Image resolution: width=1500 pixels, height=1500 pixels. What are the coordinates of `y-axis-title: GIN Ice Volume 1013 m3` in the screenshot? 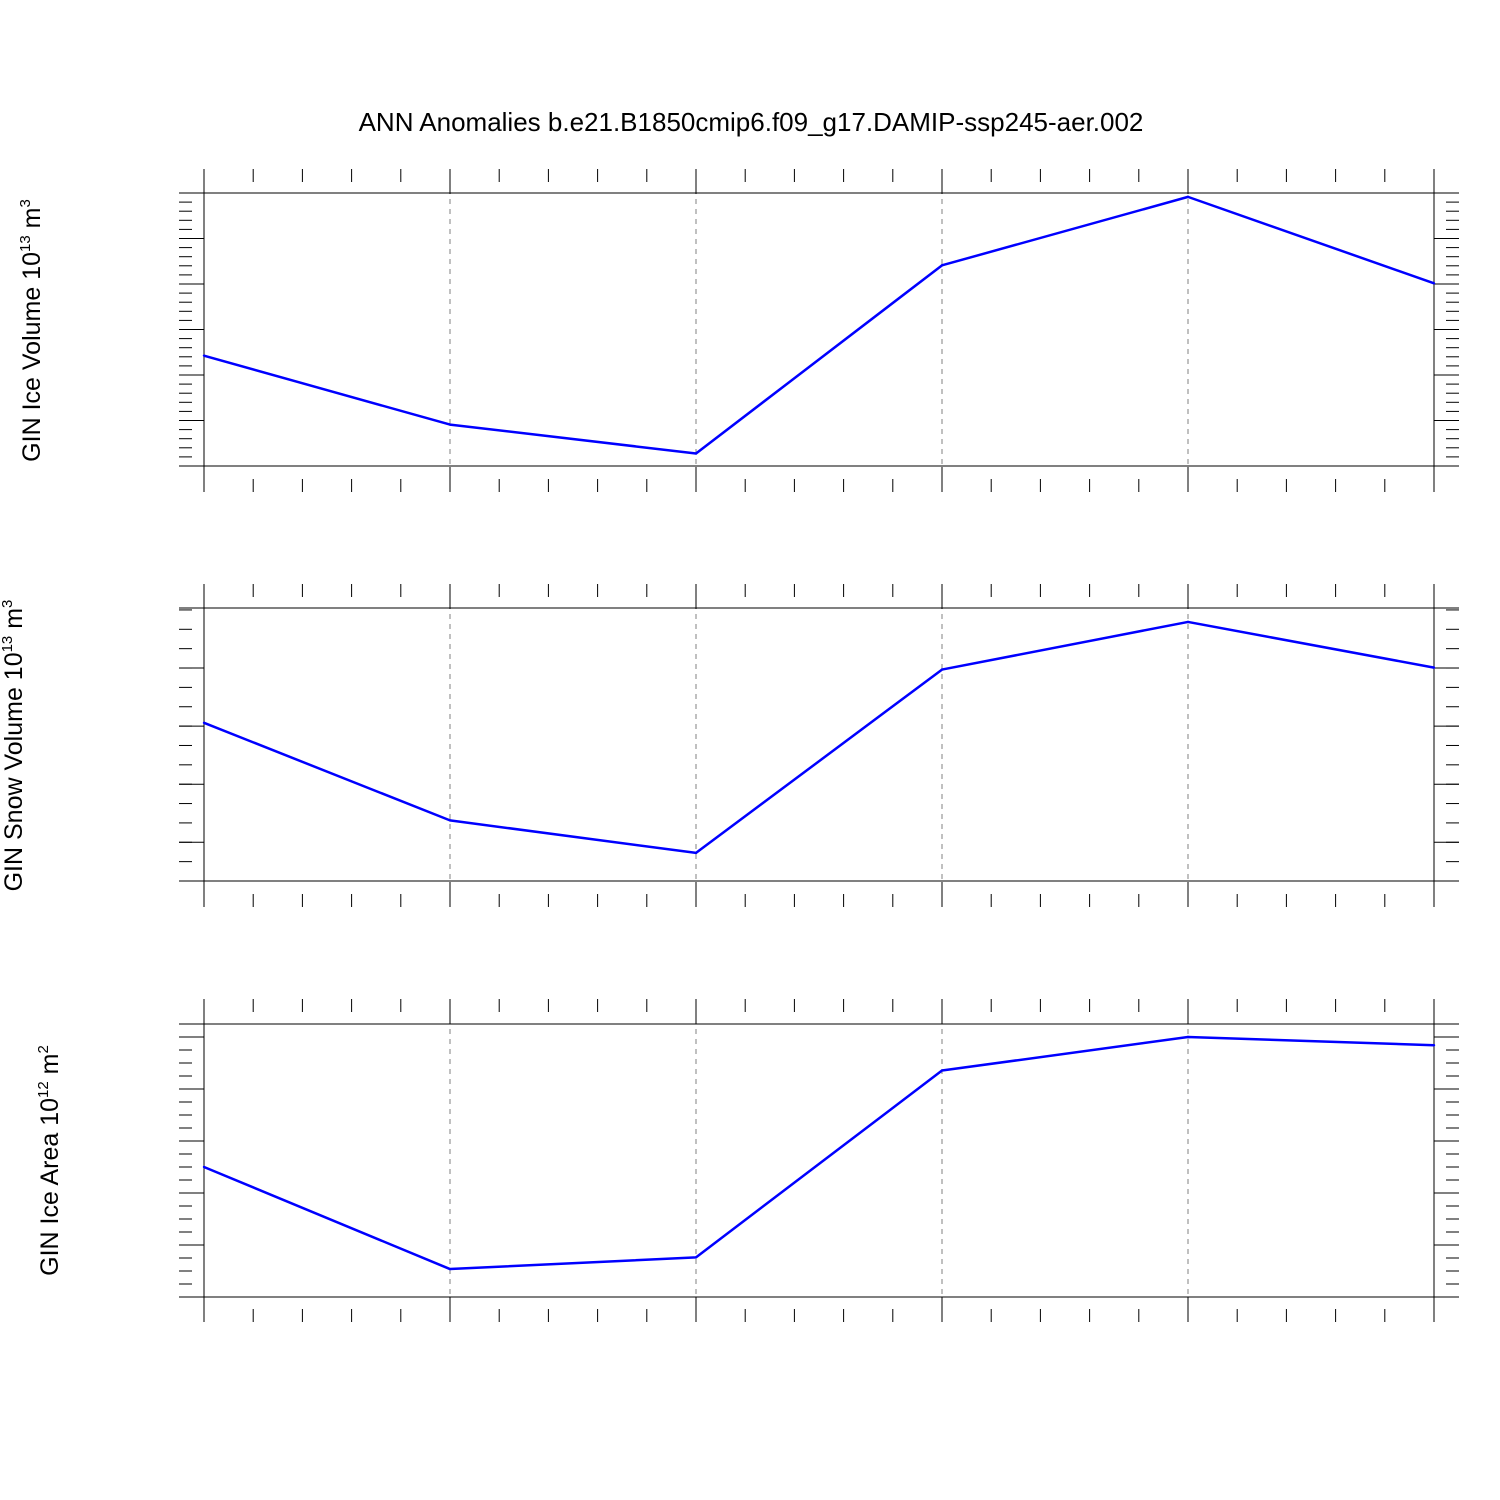 It's located at (31, 330).